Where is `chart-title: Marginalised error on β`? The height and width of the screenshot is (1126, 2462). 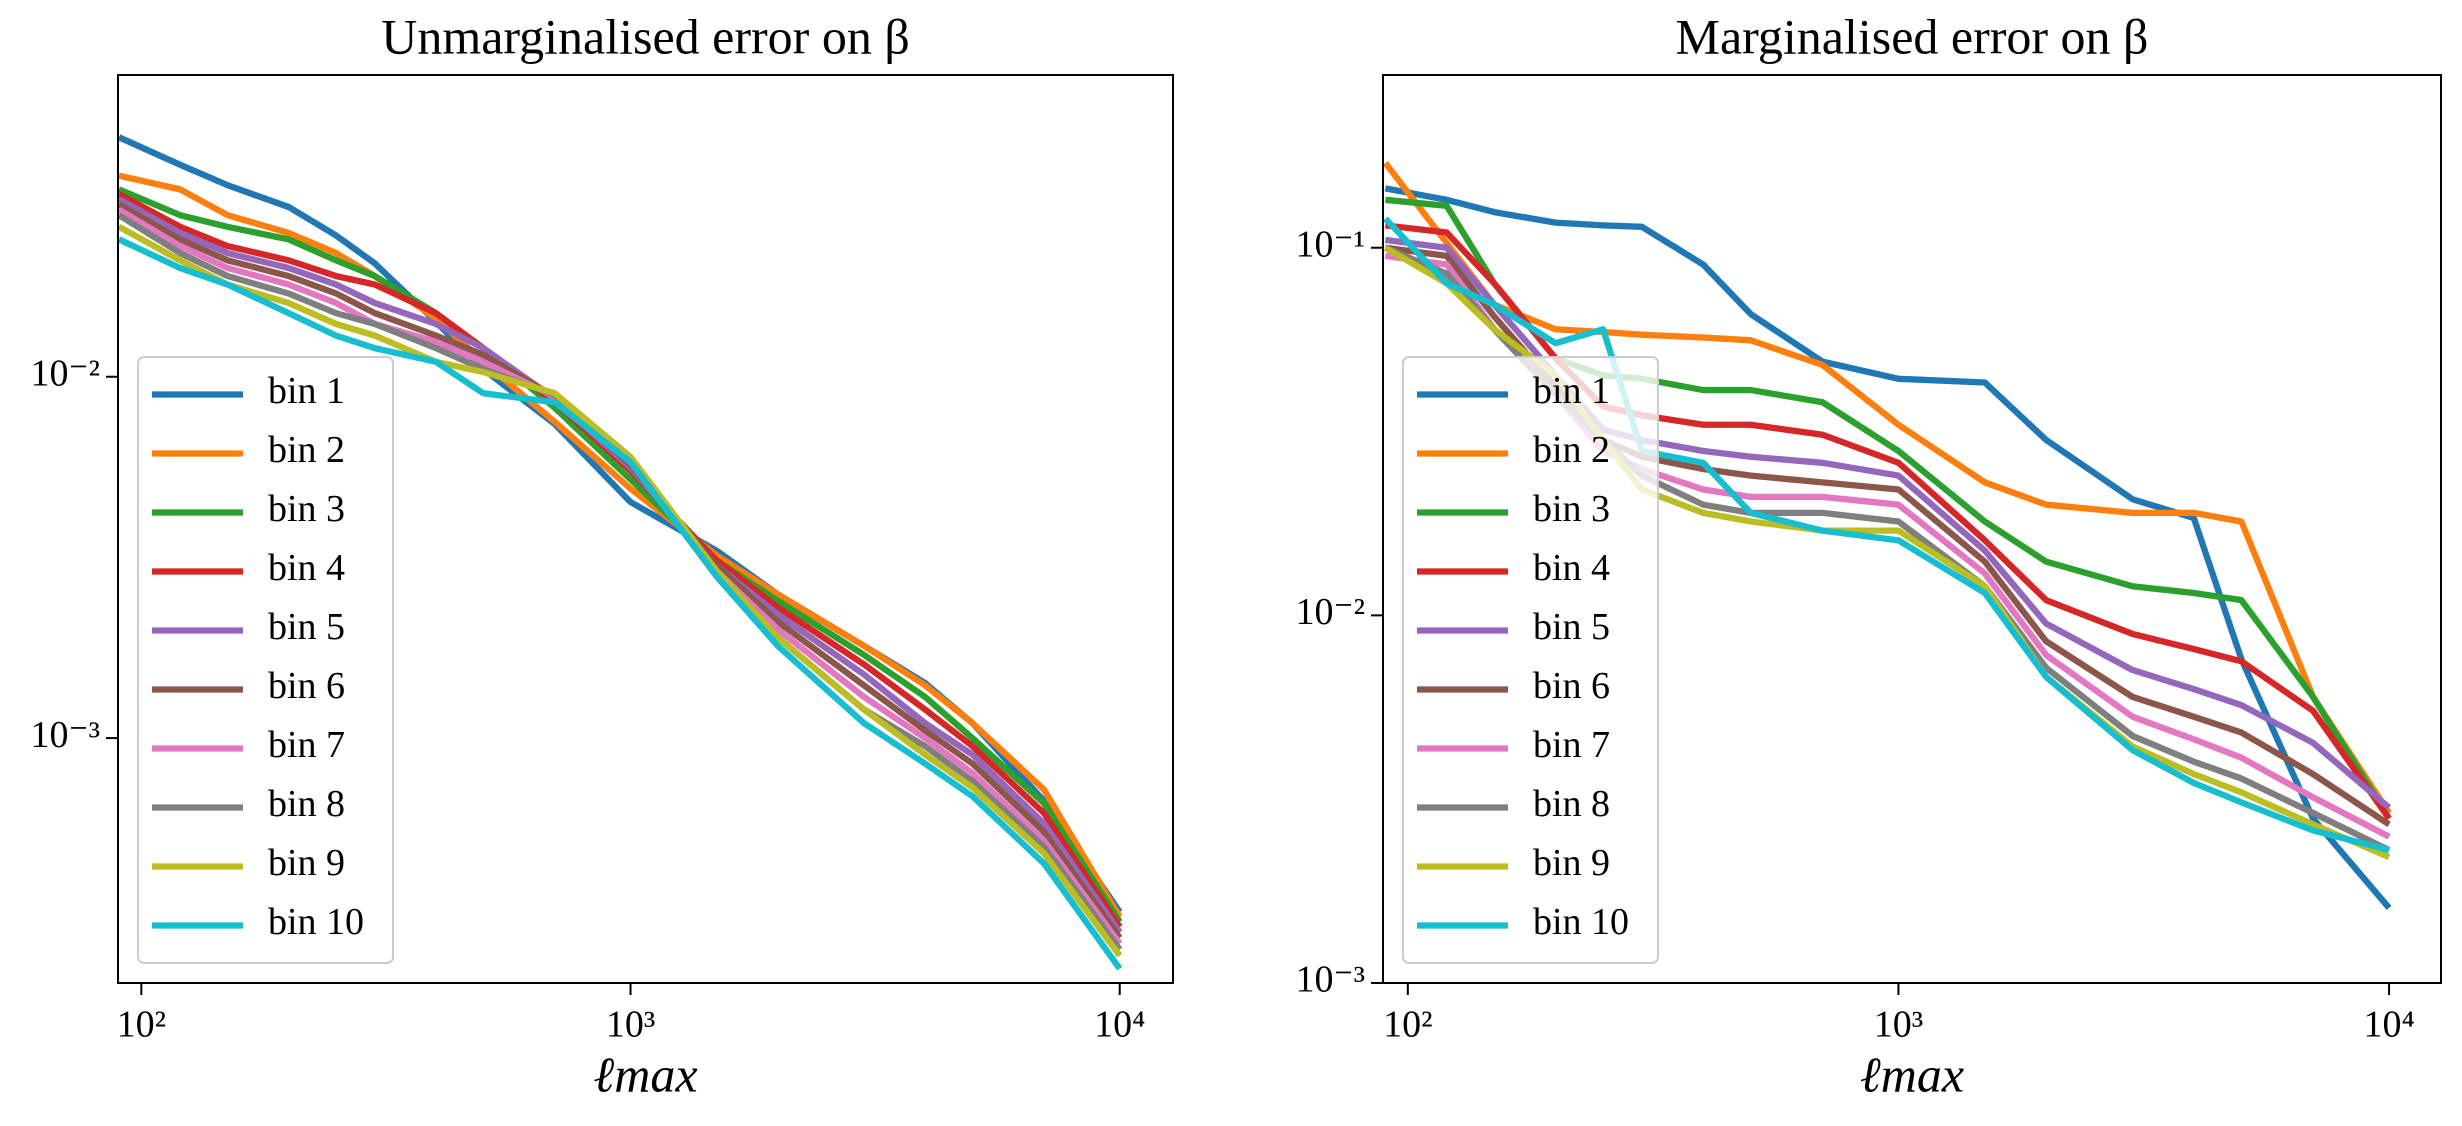 chart-title: Marginalised error on β is located at coordinates (1912, 36).